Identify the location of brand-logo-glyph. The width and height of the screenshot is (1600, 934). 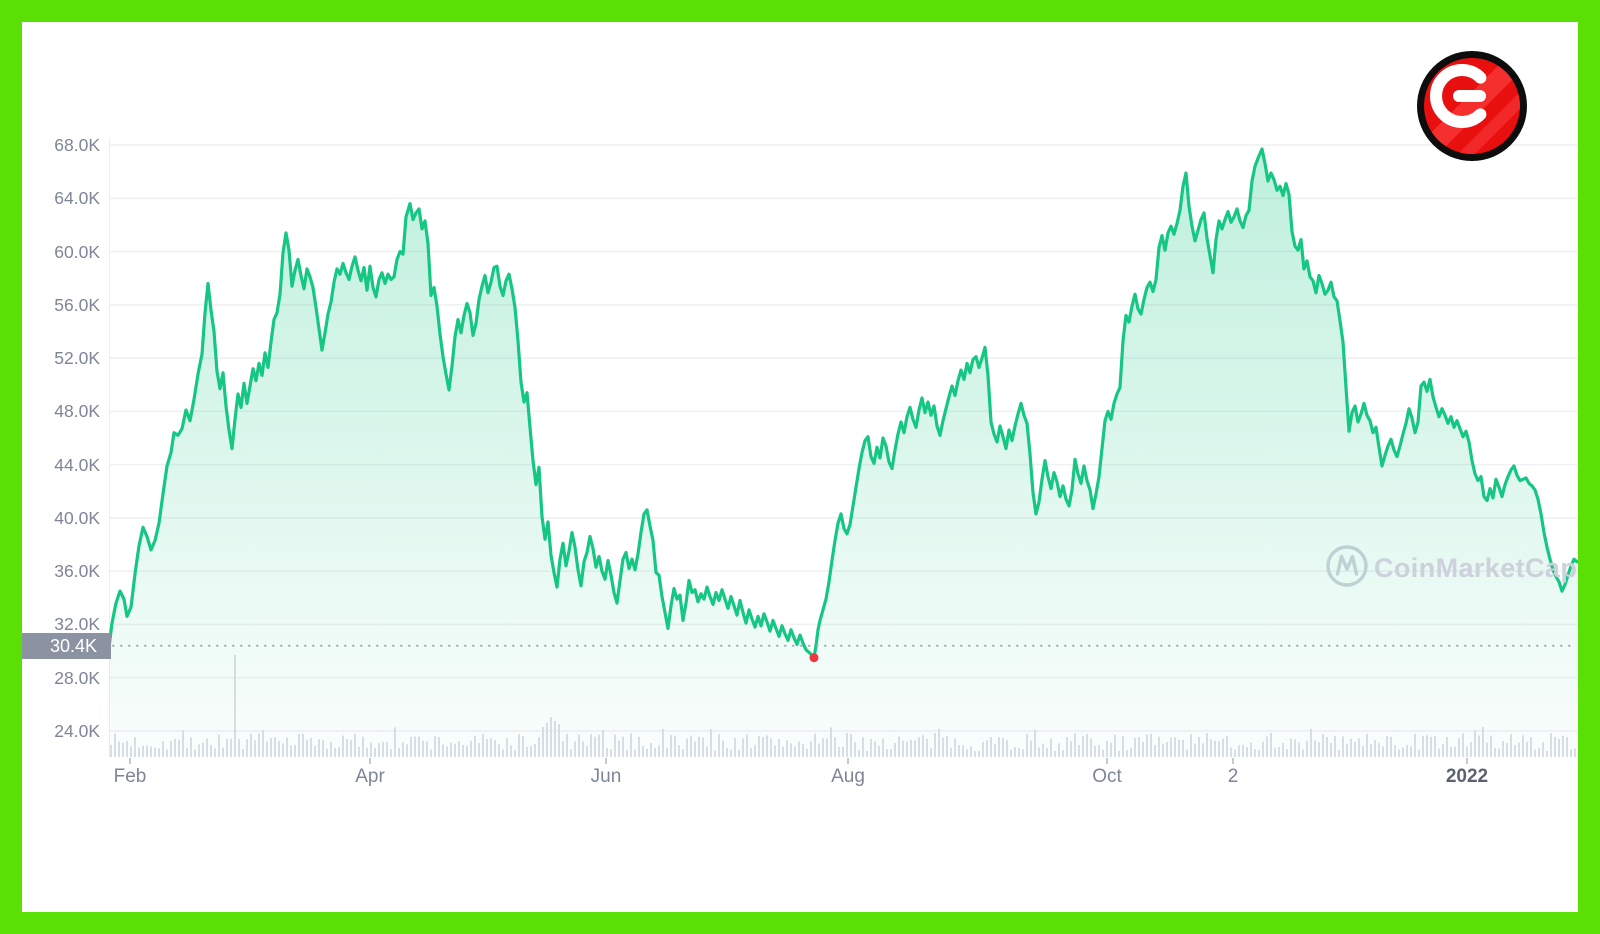
(1458, 96).